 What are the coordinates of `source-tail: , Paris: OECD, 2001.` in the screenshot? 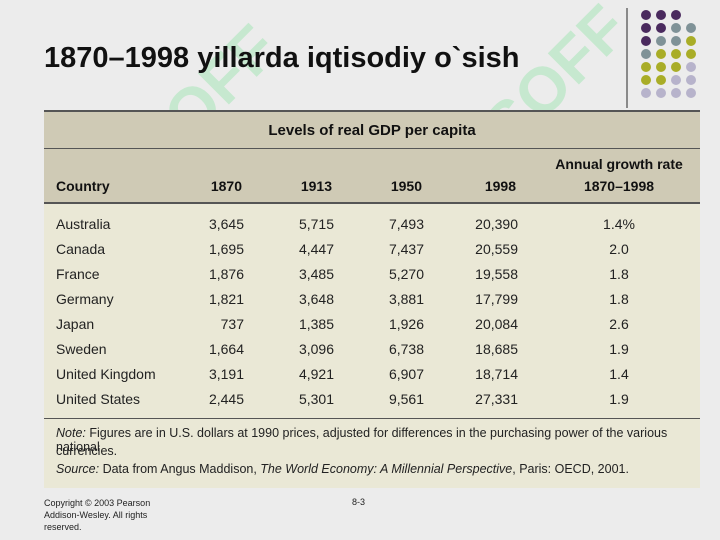 It's located at (570, 469).